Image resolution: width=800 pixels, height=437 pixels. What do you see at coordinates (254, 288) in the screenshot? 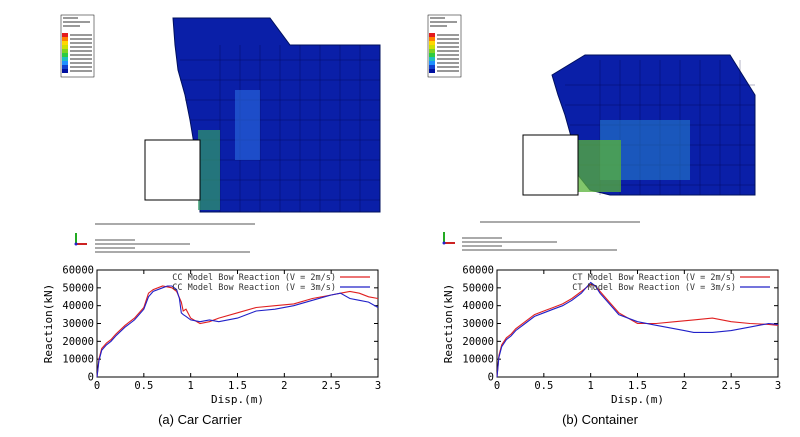
I see `legend-label: CC Model Bow Reaction (V = 3m/s)` at bounding box center [254, 288].